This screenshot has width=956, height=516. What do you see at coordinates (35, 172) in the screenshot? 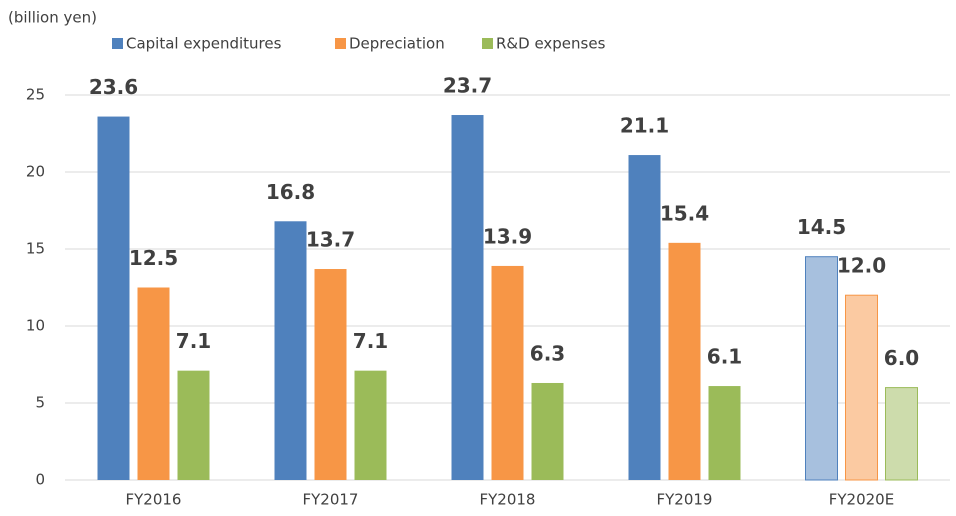
I see `y-tick-label: 20` at bounding box center [35, 172].